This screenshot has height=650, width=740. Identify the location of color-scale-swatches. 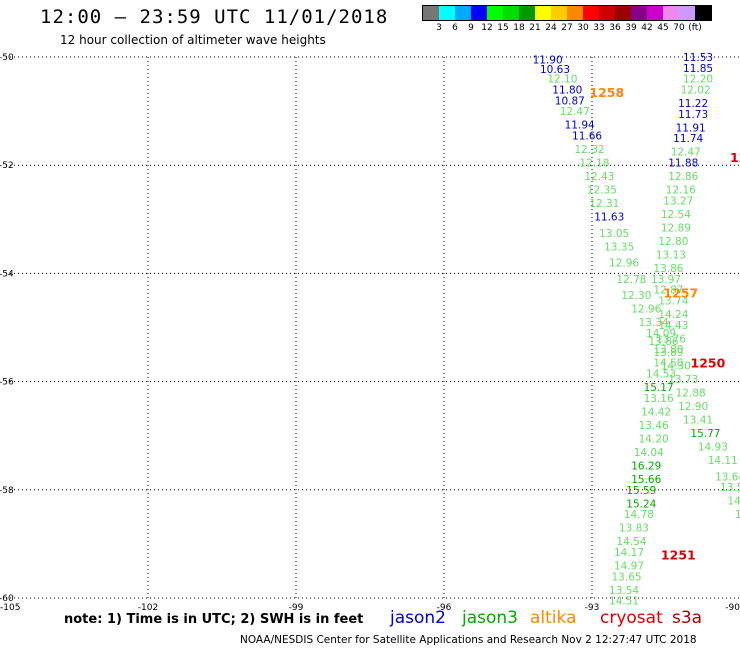
(567, 13).